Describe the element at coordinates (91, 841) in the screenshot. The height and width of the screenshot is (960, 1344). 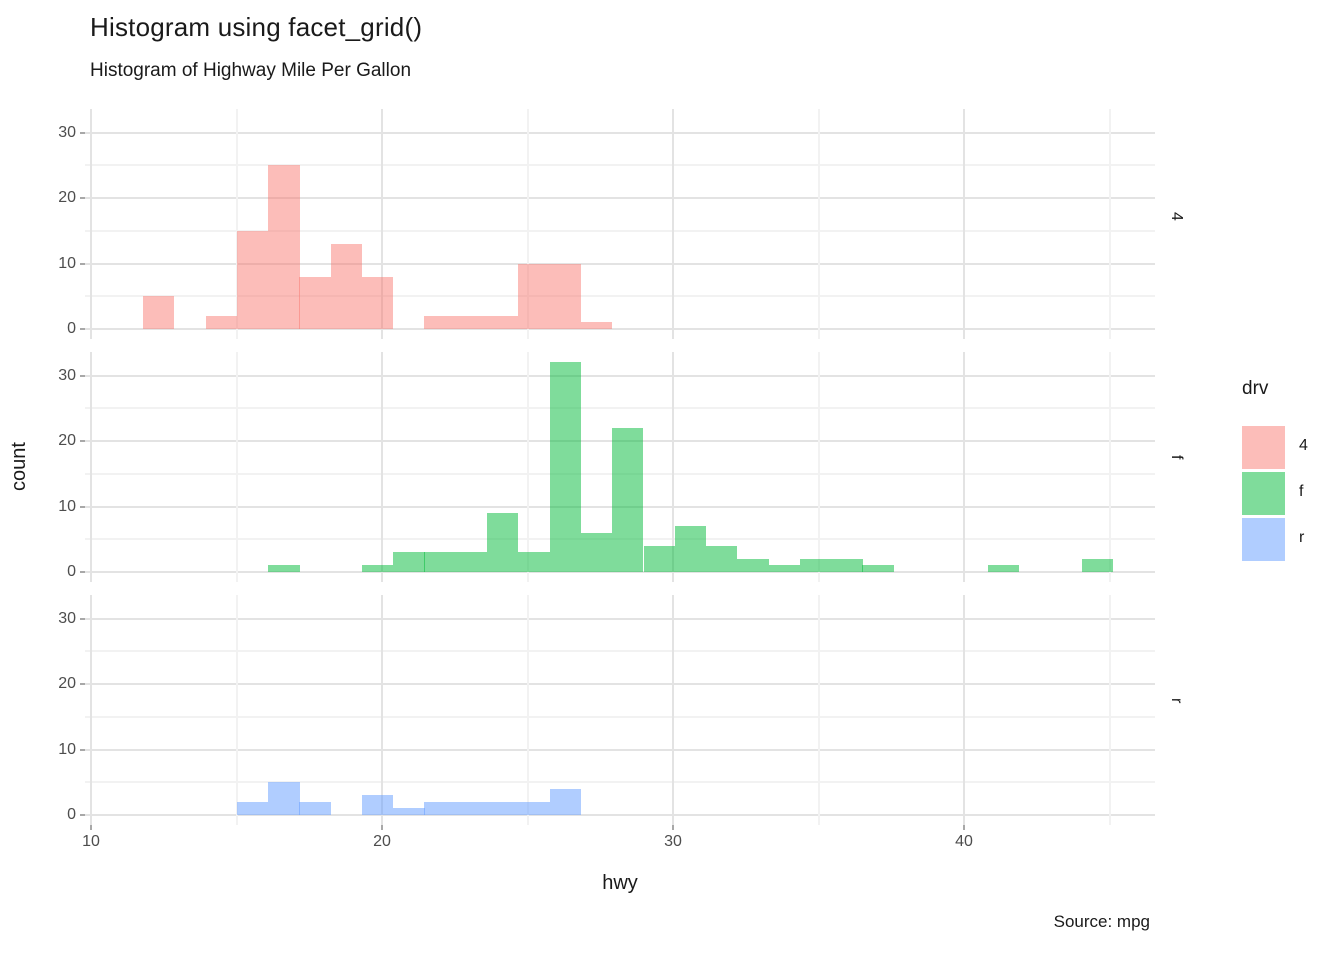
I see `x-tick-label: 10` at that location.